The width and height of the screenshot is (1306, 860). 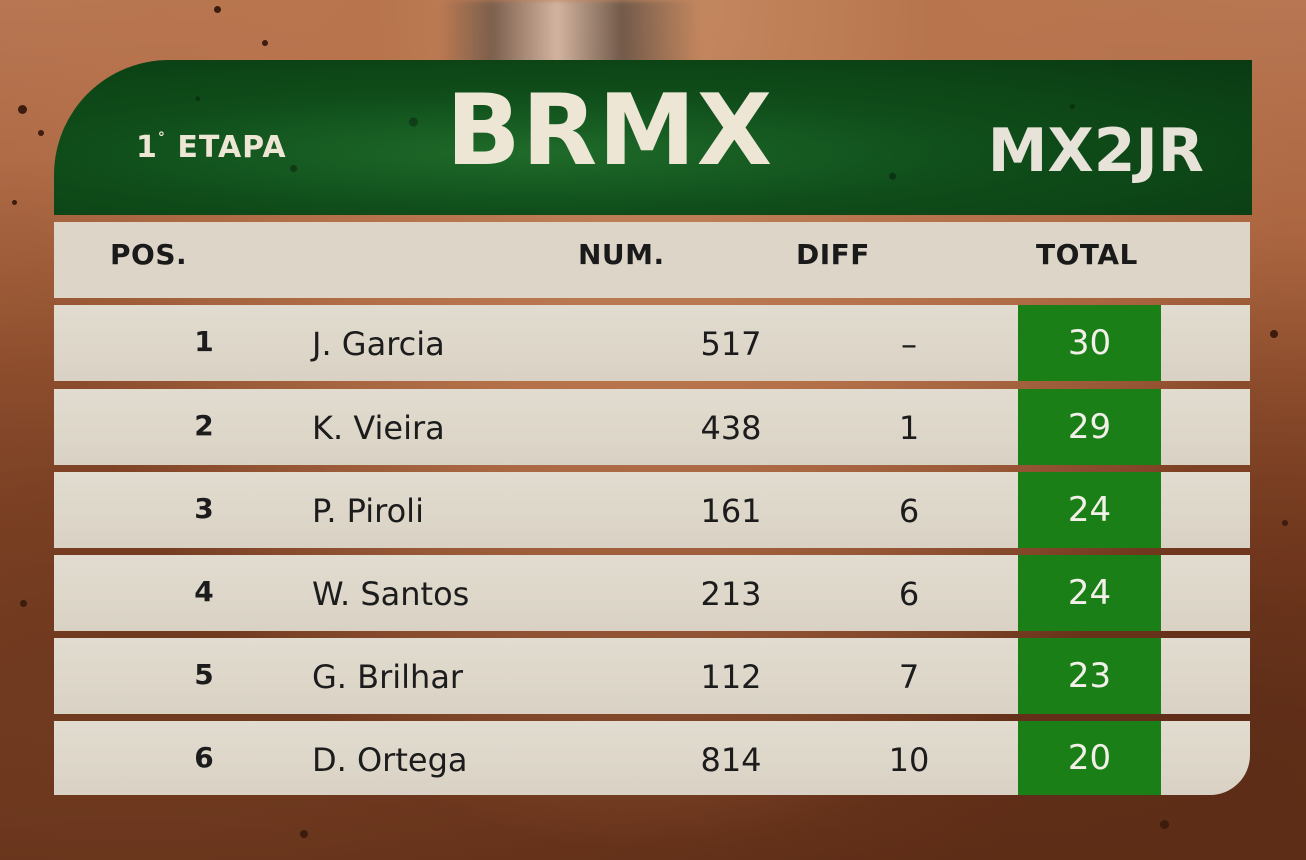 What do you see at coordinates (378, 428) in the screenshot?
I see `row-rider-name: K. Vieira` at bounding box center [378, 428].